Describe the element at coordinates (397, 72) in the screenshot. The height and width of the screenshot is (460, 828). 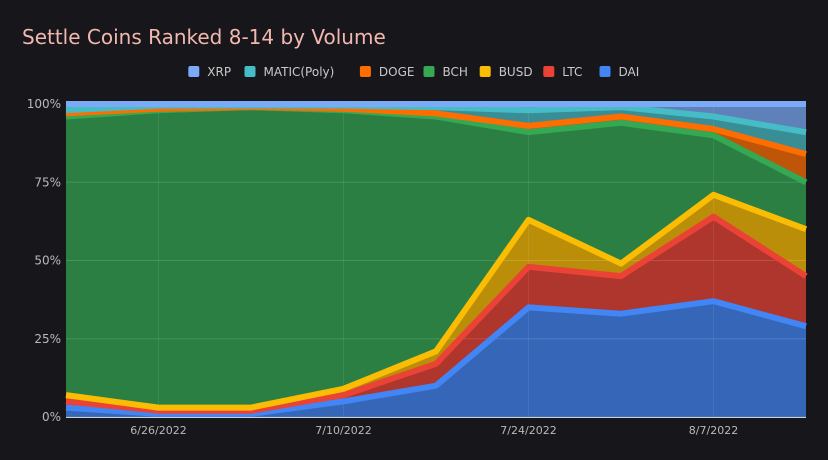
I see `legend-label: DOGE` at that location.